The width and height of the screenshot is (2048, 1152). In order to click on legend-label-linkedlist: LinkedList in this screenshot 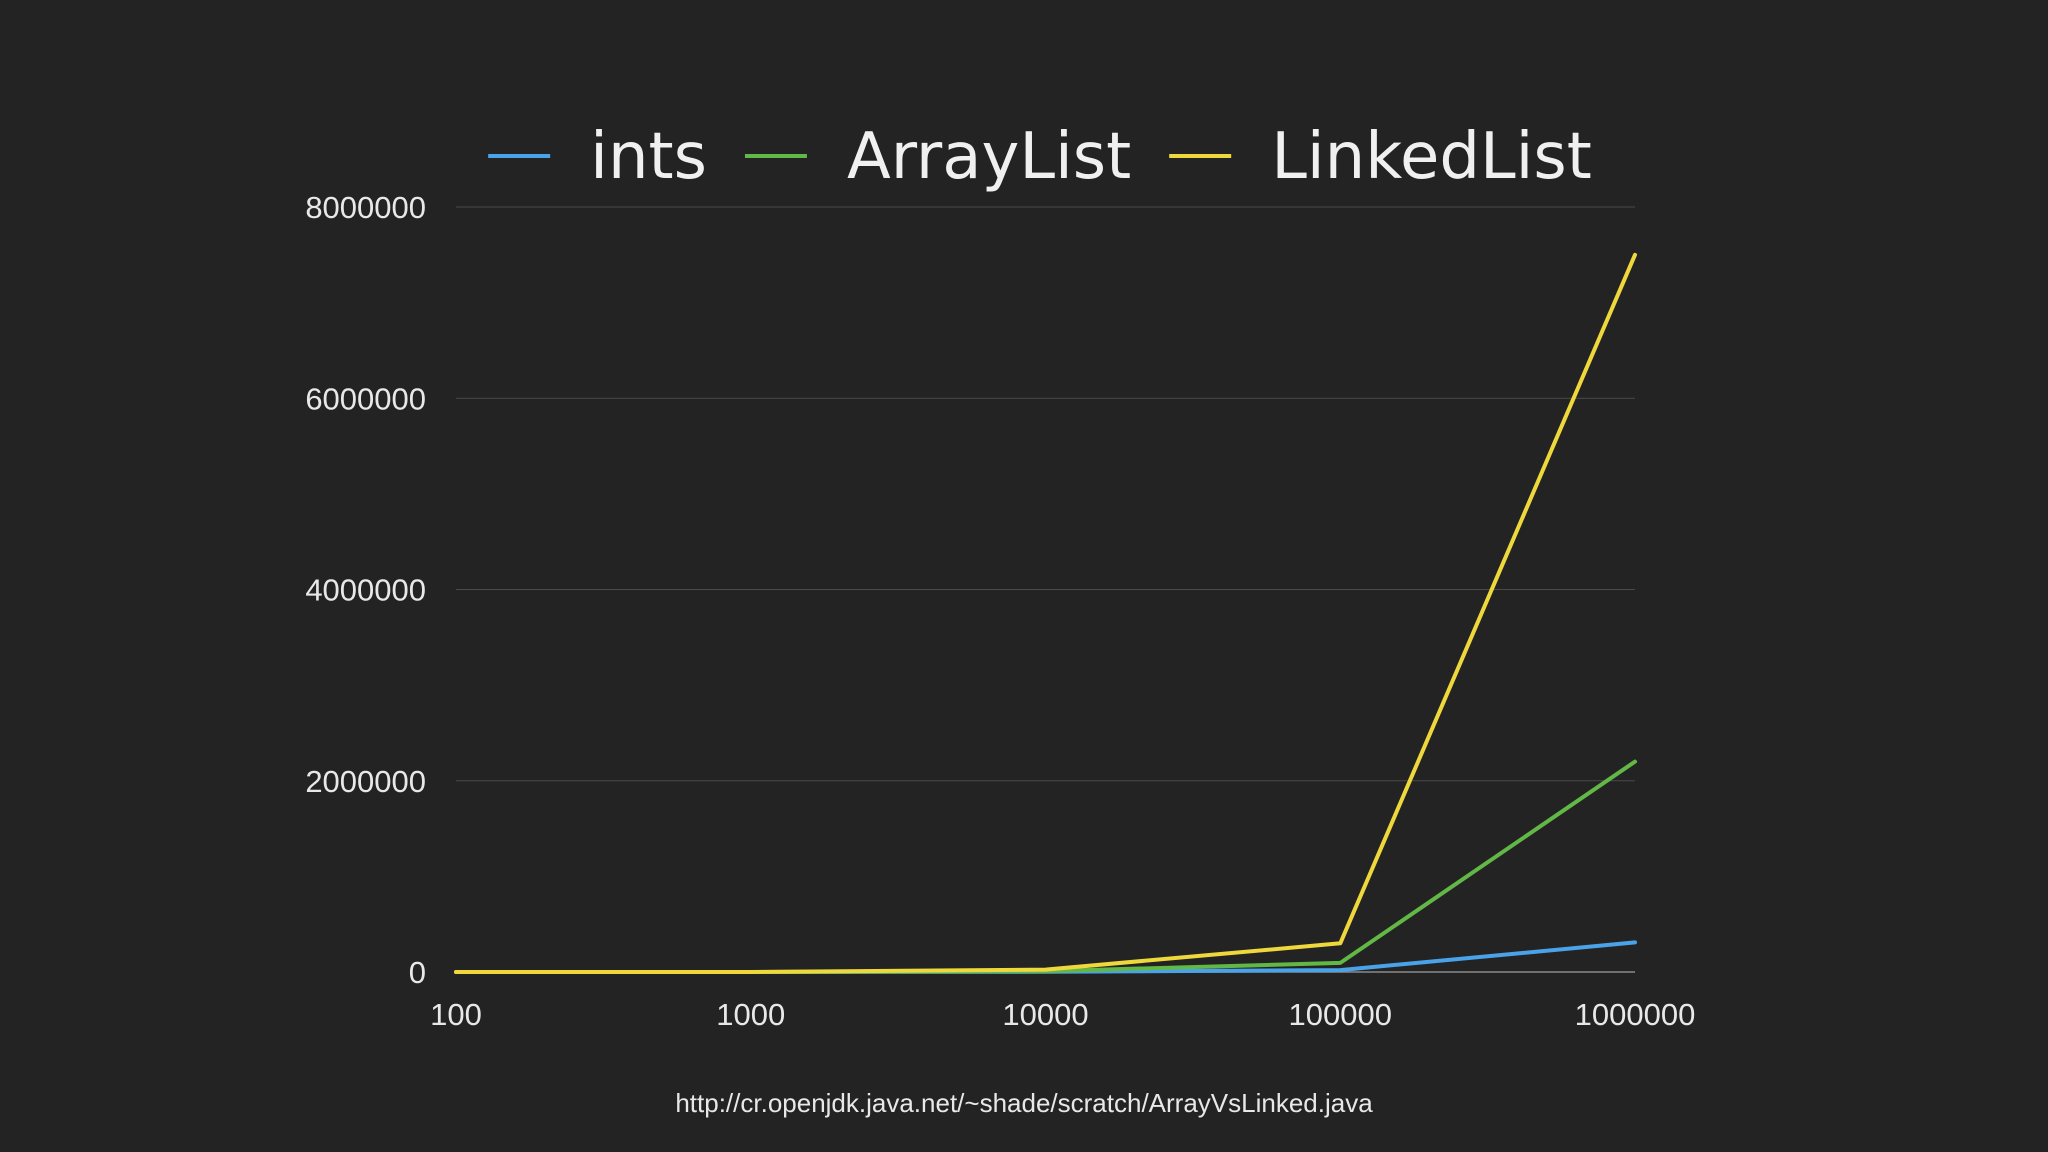, I will do `click(1431, 157)`.